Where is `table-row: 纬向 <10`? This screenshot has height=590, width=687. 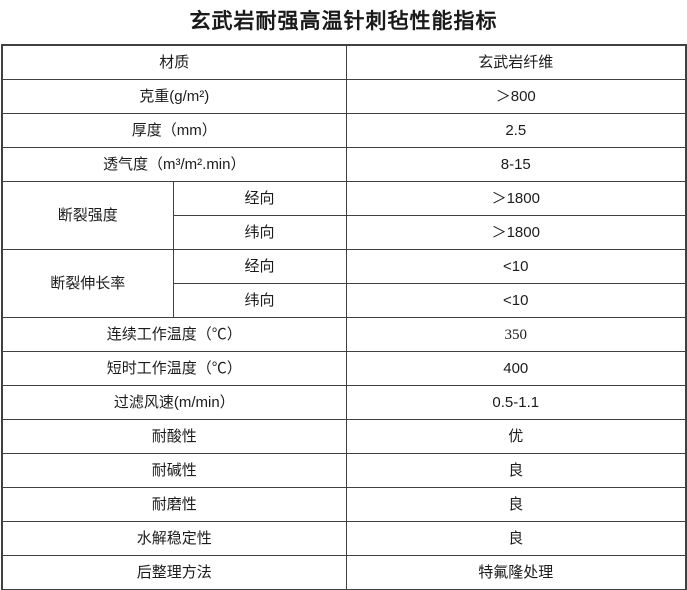 table-row: 纬向 <10 is located at coordinates (344, 300).